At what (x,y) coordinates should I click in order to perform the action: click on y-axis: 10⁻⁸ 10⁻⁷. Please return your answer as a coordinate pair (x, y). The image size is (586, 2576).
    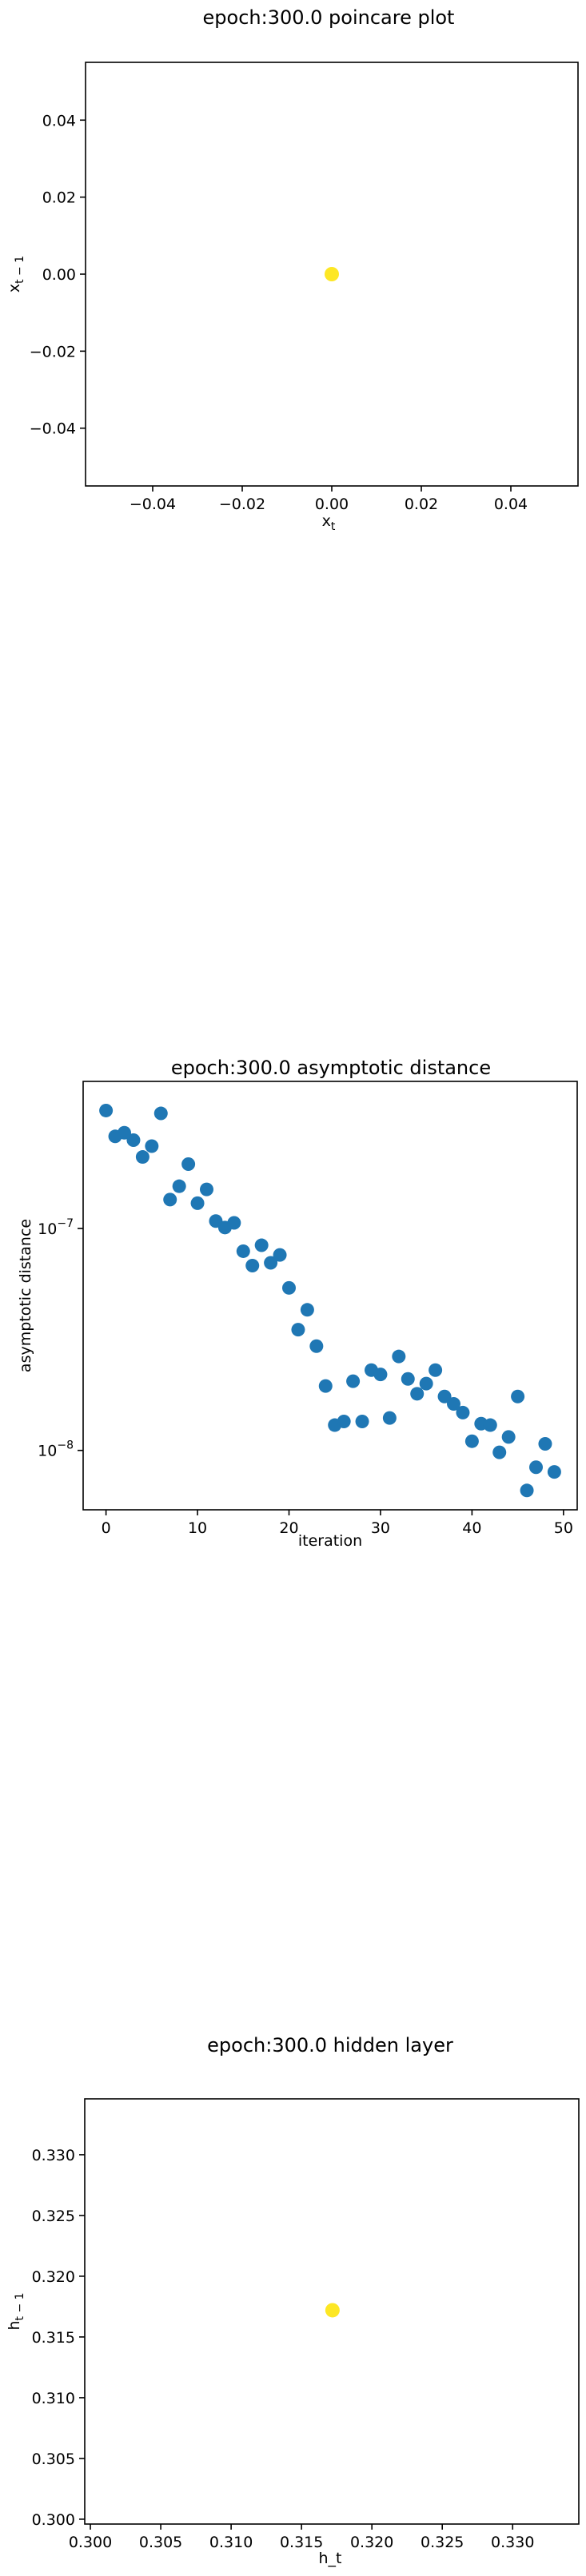
    Looking at the image, I should click on (61, 1338).